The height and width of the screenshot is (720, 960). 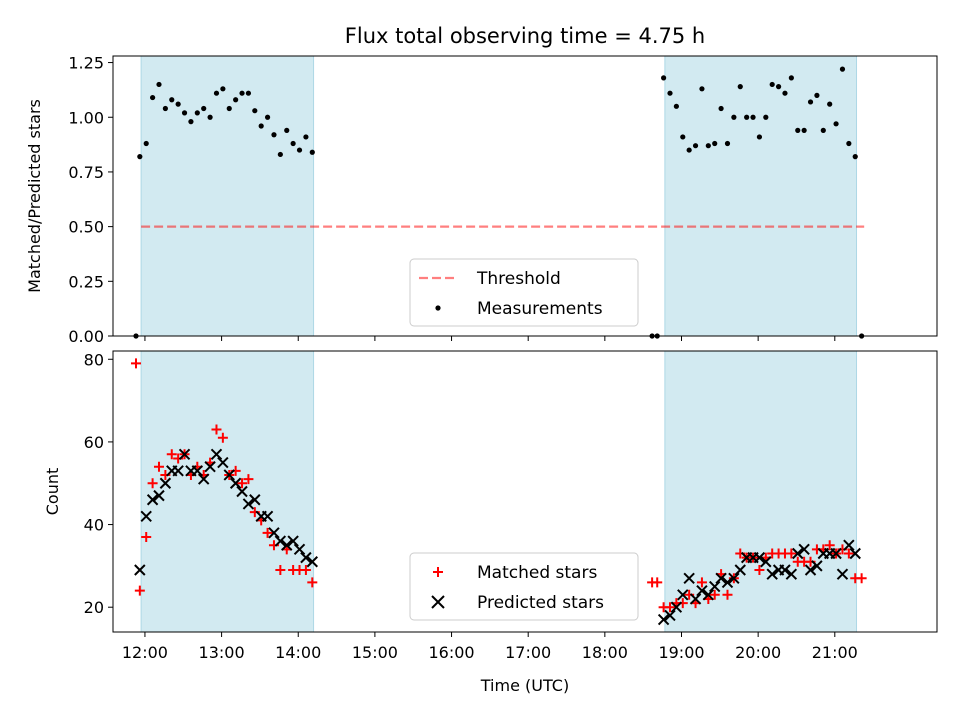 I want to click on y-tick-label: 80, so click(x=94, y=359).